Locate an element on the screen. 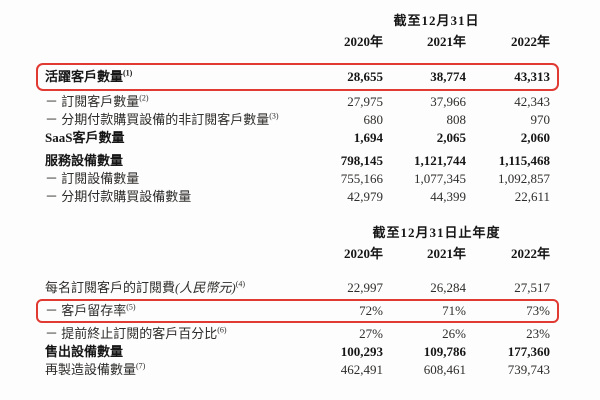 This screenshot has width=600, height=400. cell-value: 23% is located at coordinates (538, 333).